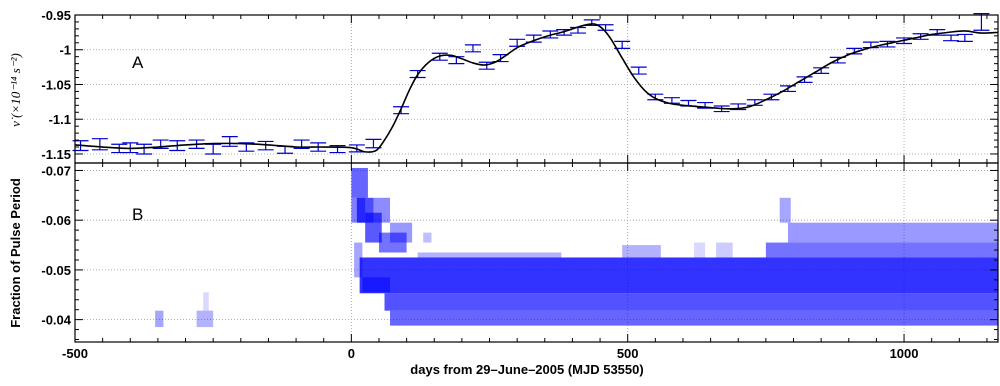  What do you see at coordinates (526, 369) in the screenshot?
I see `x-axis-title: days from 29–June–2005 (MJD 53550)` at bounding box center [526, 369].